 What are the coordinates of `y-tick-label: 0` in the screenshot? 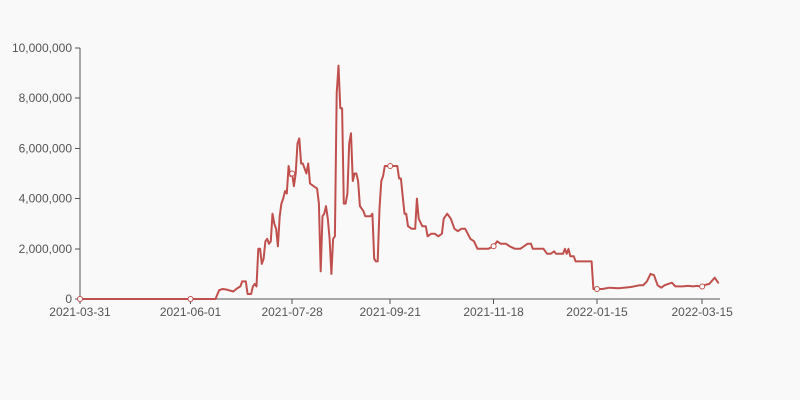 It's located at (68, 299).